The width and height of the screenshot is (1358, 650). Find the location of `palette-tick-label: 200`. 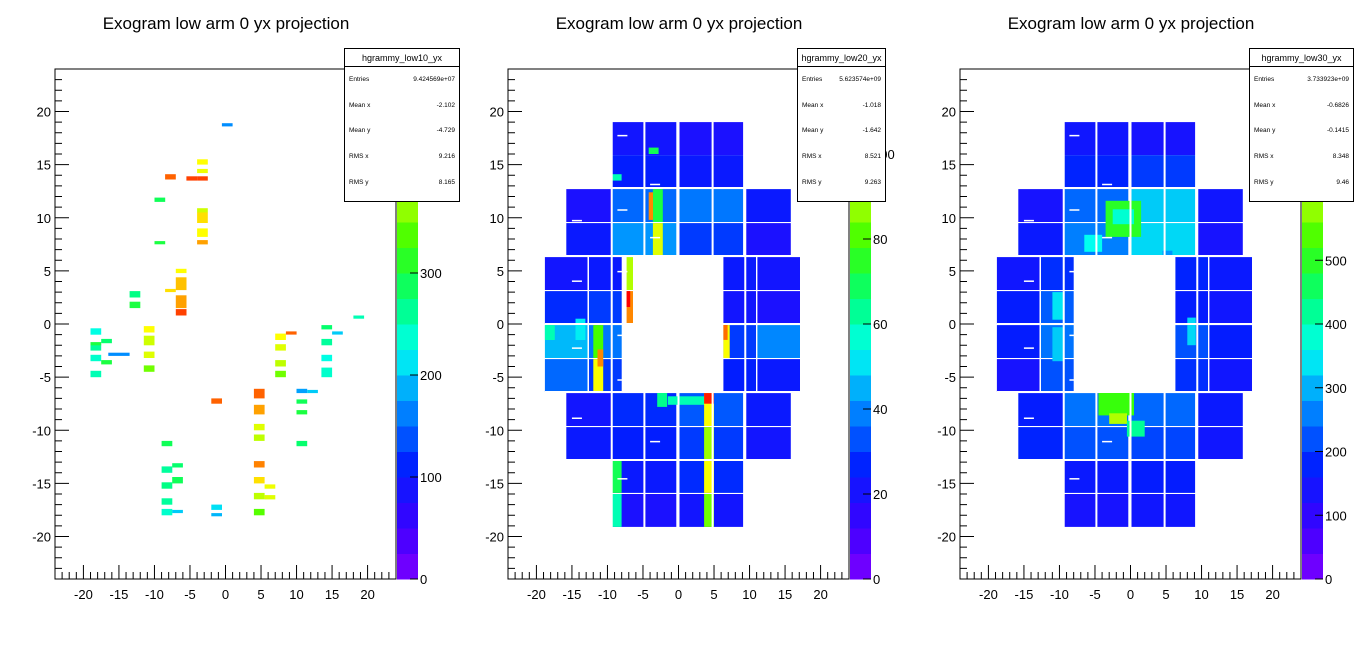

palette-tick-label: 200 is located at coordinates (431, 375).